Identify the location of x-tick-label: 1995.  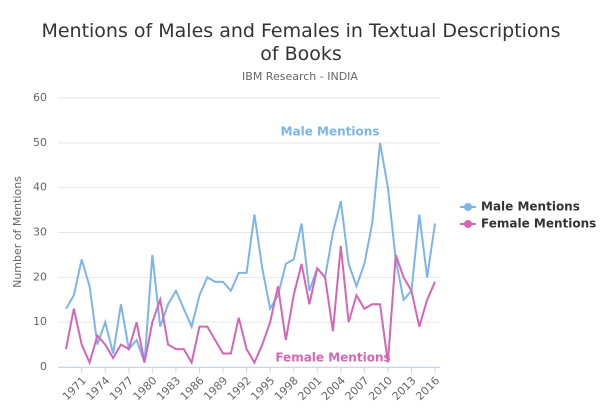
(262, 388).